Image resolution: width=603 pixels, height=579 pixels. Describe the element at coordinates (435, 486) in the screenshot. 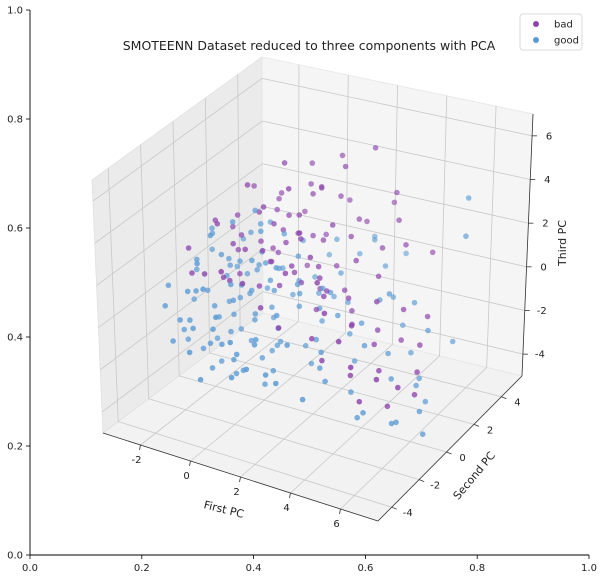

I see `y-tick-label: -2` at that location.